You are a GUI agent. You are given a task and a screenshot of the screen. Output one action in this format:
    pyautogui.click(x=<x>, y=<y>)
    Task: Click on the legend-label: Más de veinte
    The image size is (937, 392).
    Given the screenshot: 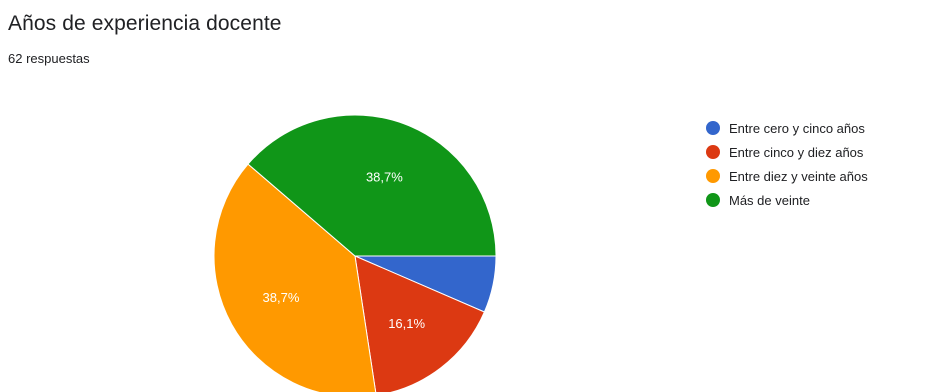 What is the action you would take?
    pyautogui.click(x=769, y=200)
    